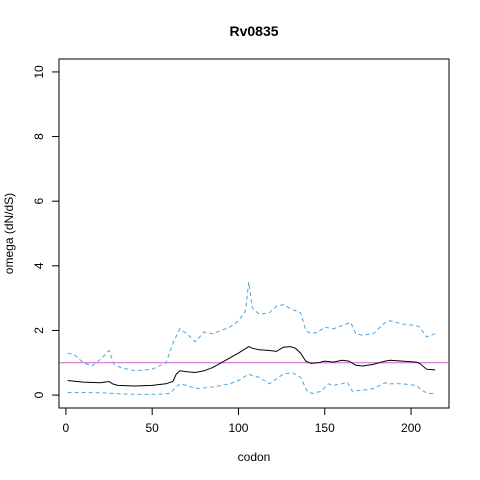 This screenshot has height=480, width=480. Describe the element at coordinates (39, 265) in the screenshot. I see `y-tick-label: 4` at that location.